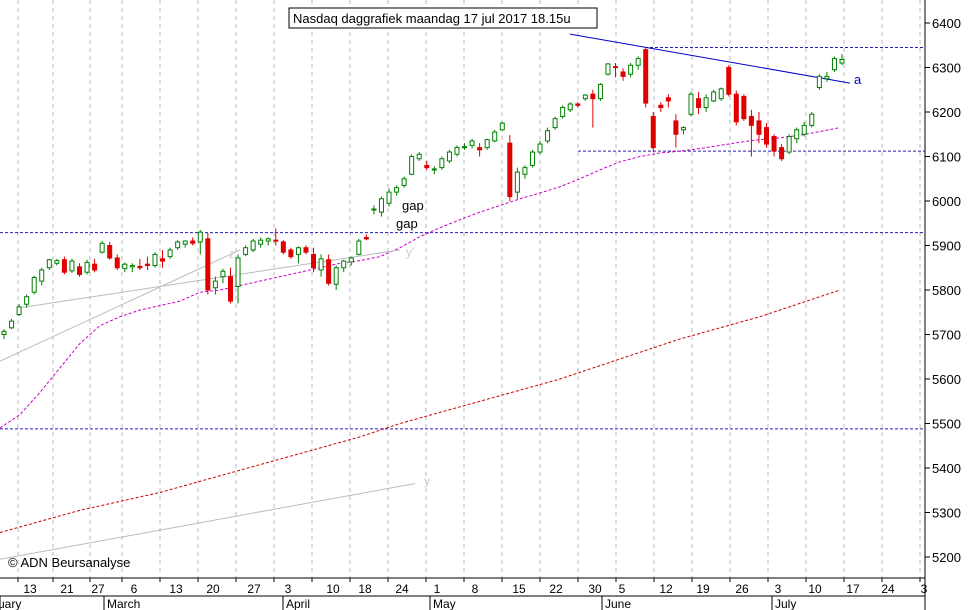  Describe the element at coordinates (946, 23) in the screenshot. I see `y-tick-label-12: 6400` at that location.